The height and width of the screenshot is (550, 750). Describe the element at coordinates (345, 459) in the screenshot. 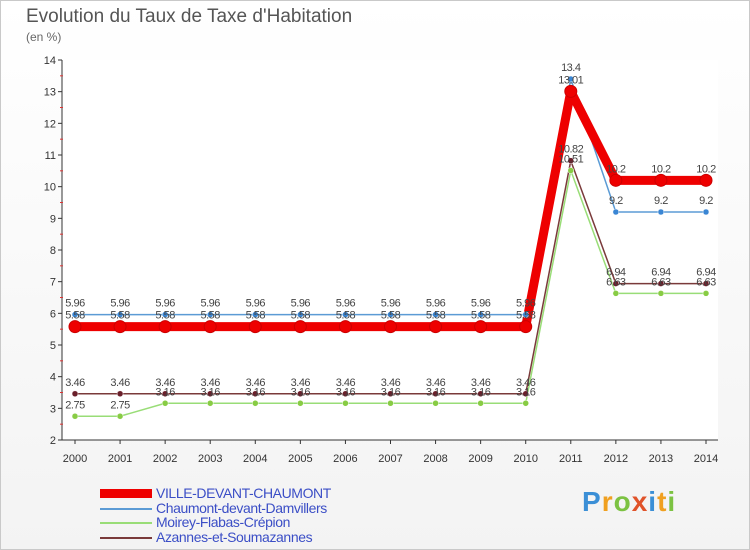

I see `x-tick-label: 2006` at that location.